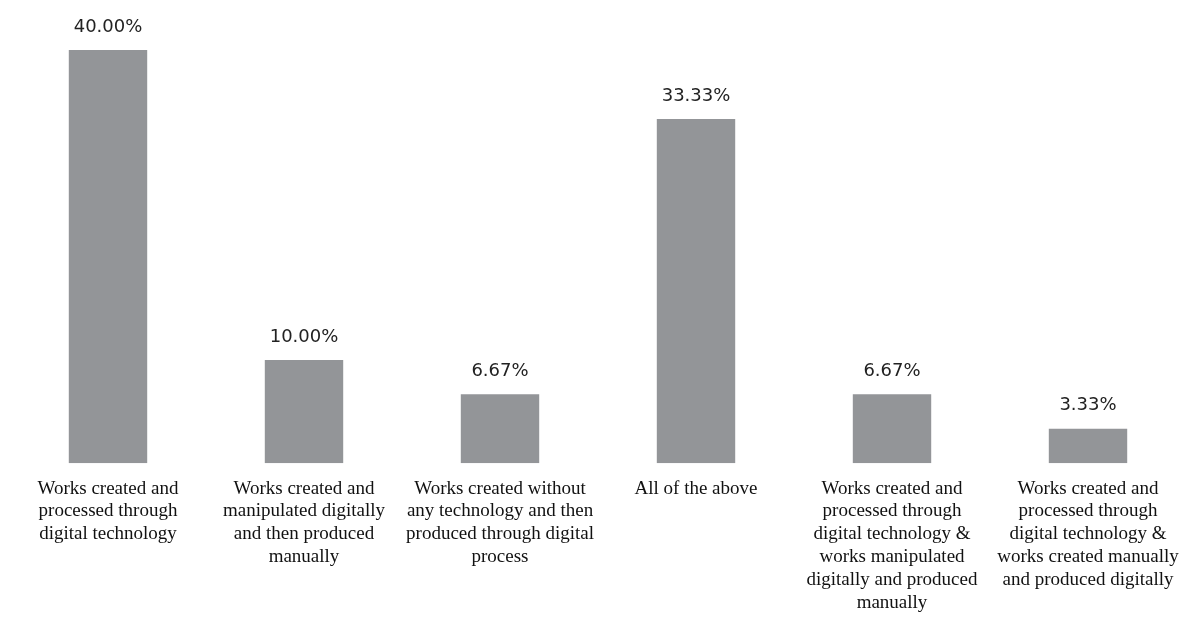  I want to click on x-tick-label: Works created and processed through digital technology & works created manually and produced digitally, so click(1088, 532).